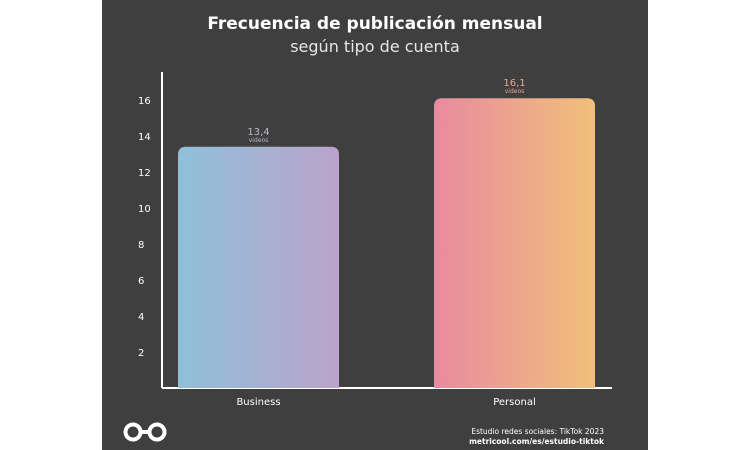  I want to click on y-tick-label: 10, so click(144, 209).